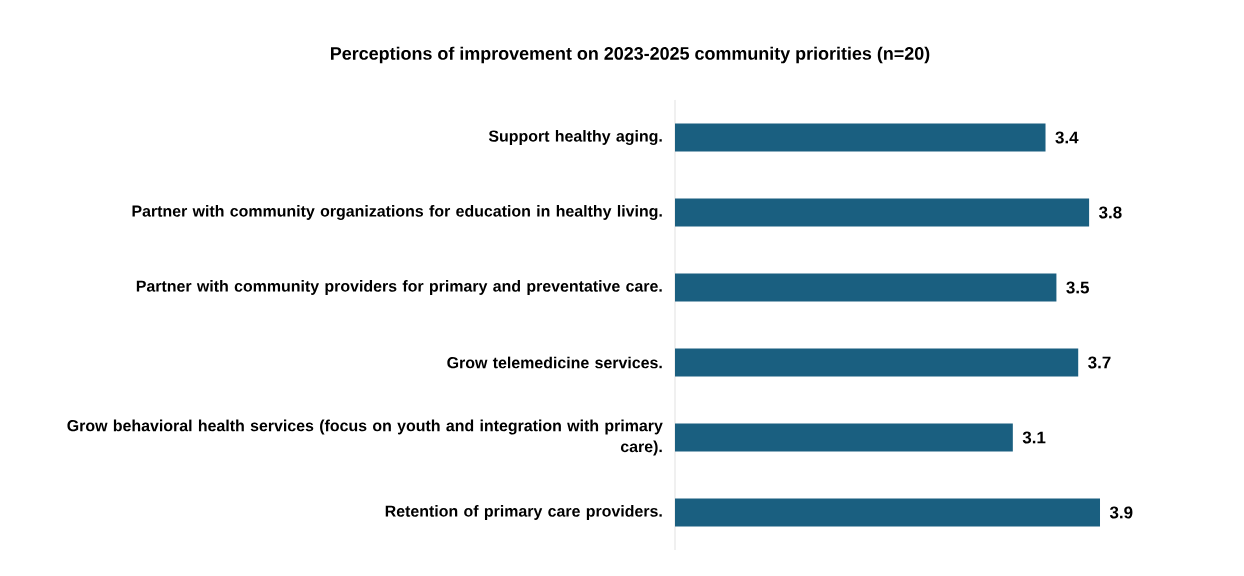  Describe the element at coordinates (1099, 362) in the screenshot. I see `data-label: 3.7` at that location.